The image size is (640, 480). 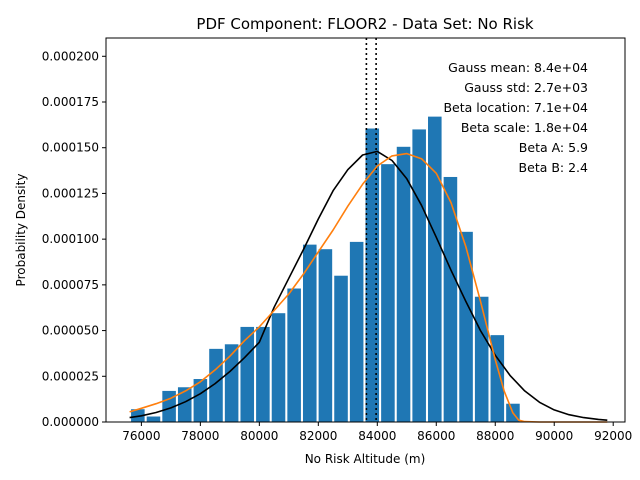 I want to click on y-tick-label: 0.000050, so click(x=70, y=331).